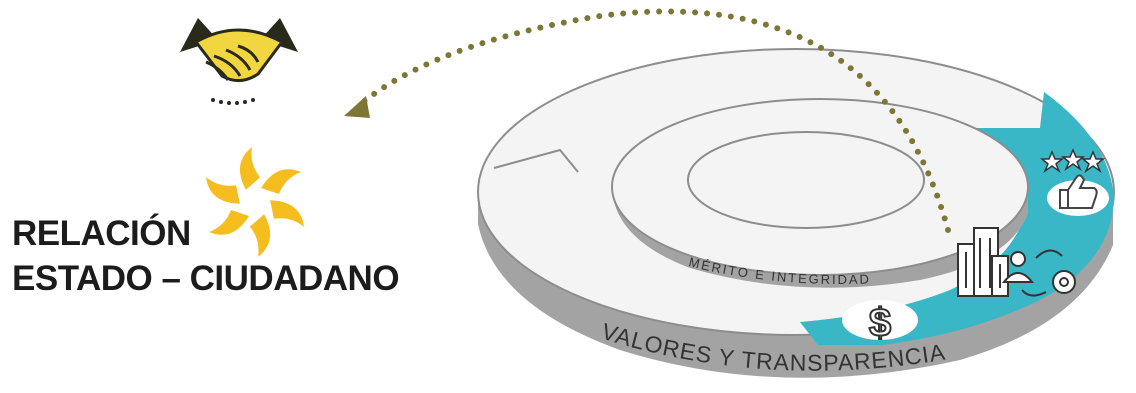  Describe the element at coordinates (1038, 273) in the screenshot. I see `person-gear-icon` at that location.